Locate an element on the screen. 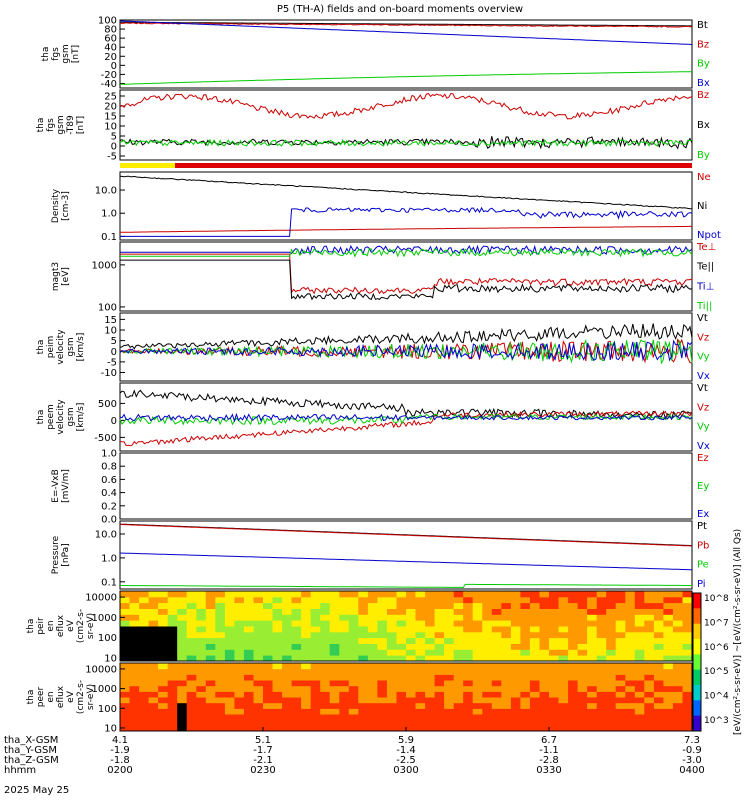 This screenshot has width=750, height=800. y-axis-label: tha fgs gsm -T89 [nT] is located at coordinates (61, 125).